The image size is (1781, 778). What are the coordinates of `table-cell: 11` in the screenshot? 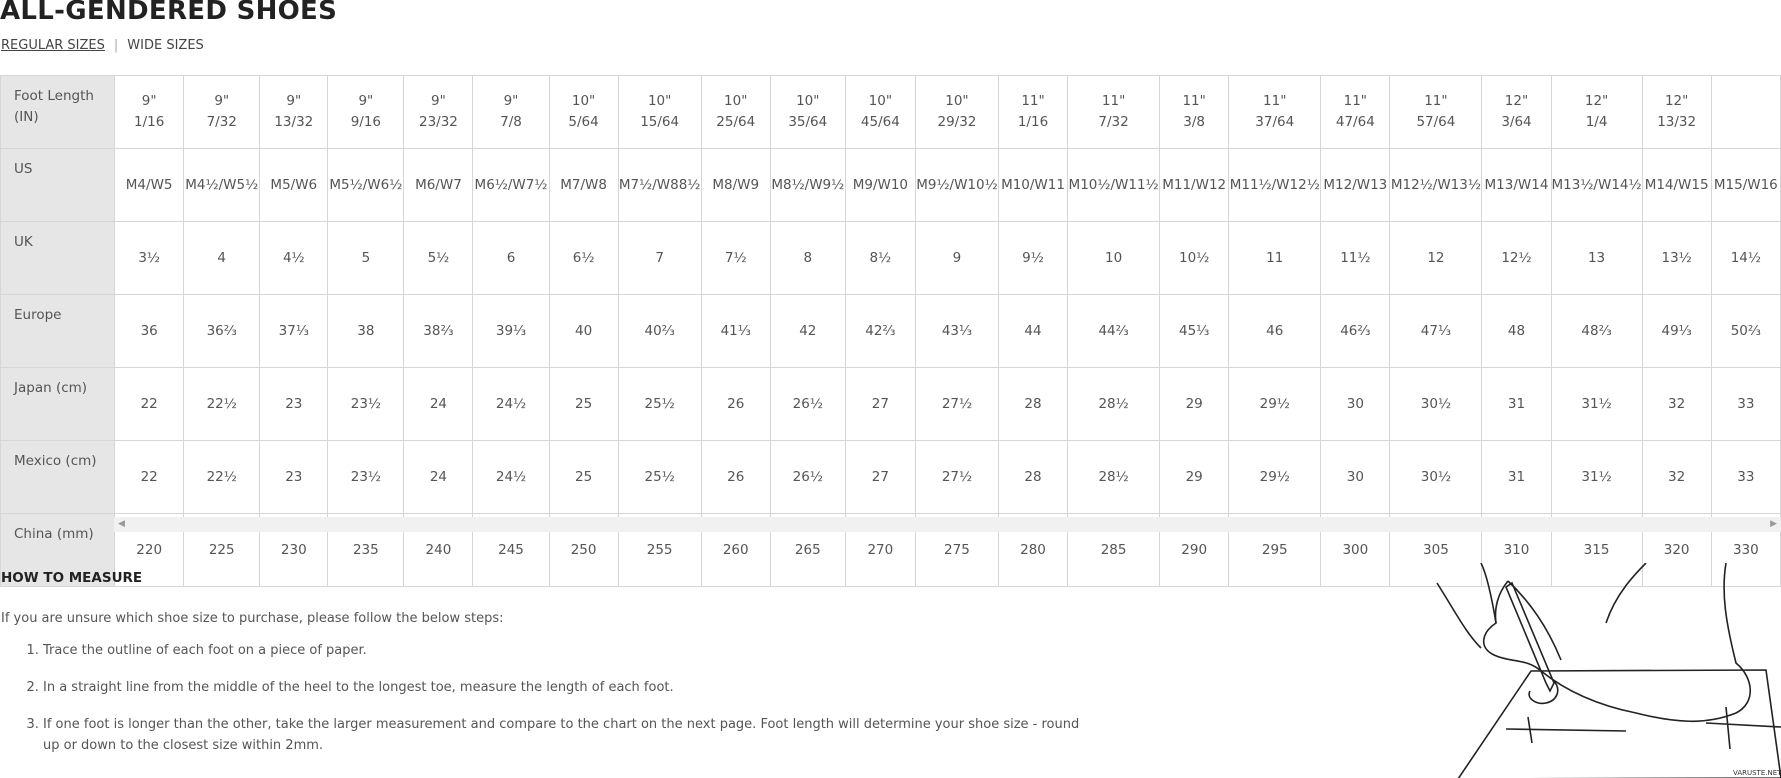 It's located at (1275, 258).